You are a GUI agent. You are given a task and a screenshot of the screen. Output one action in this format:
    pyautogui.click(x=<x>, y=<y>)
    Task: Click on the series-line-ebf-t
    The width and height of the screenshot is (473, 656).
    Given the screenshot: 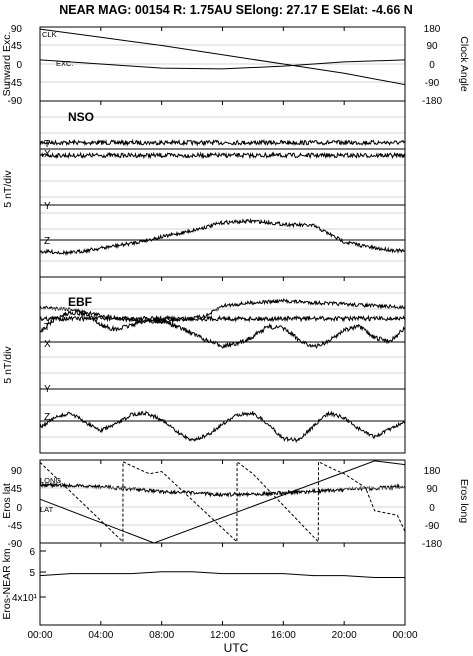 What is the action you would take?
    pyautogui.click(x=222, y=318)
    